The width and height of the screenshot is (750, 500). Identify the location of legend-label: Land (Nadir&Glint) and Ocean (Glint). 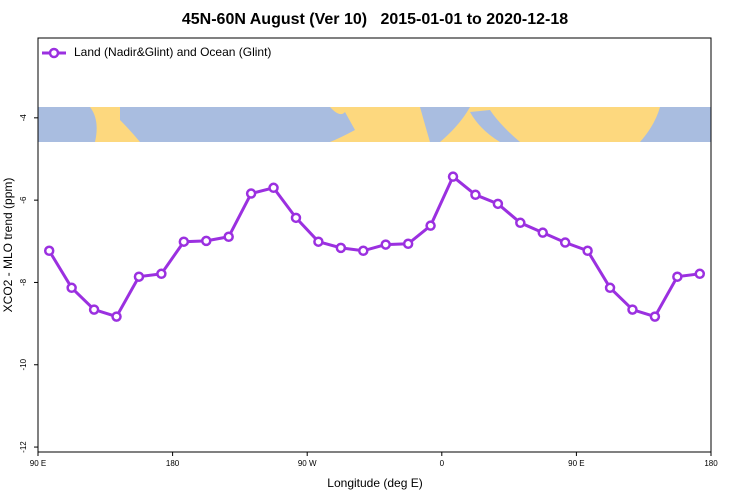
(172, 52).